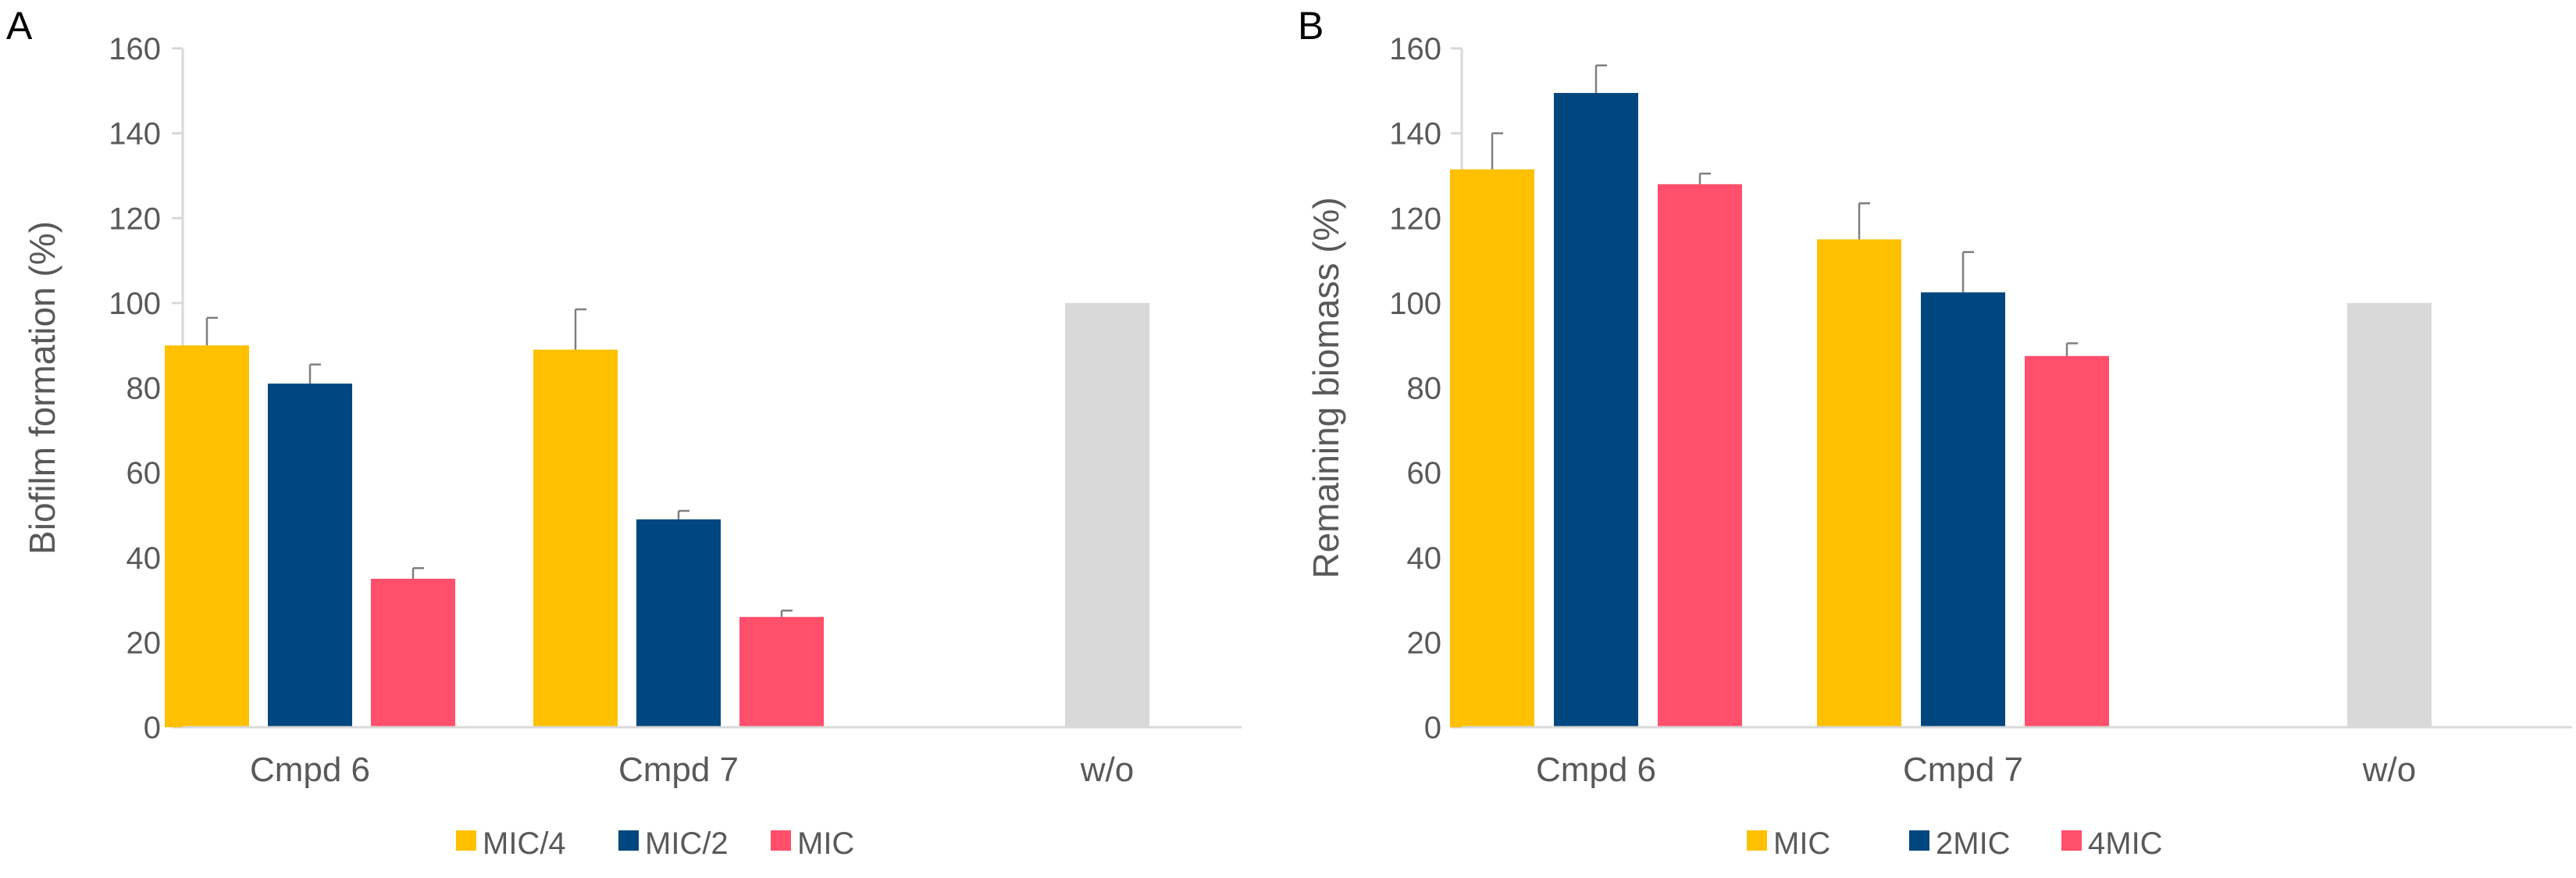 This screenshot has width=2576, height=878. What do you see at coordinates (1326, 387) in the screenshot?
I see `y-axis-title: Remaining biomass (%)` at bounding box center [1326, 387].